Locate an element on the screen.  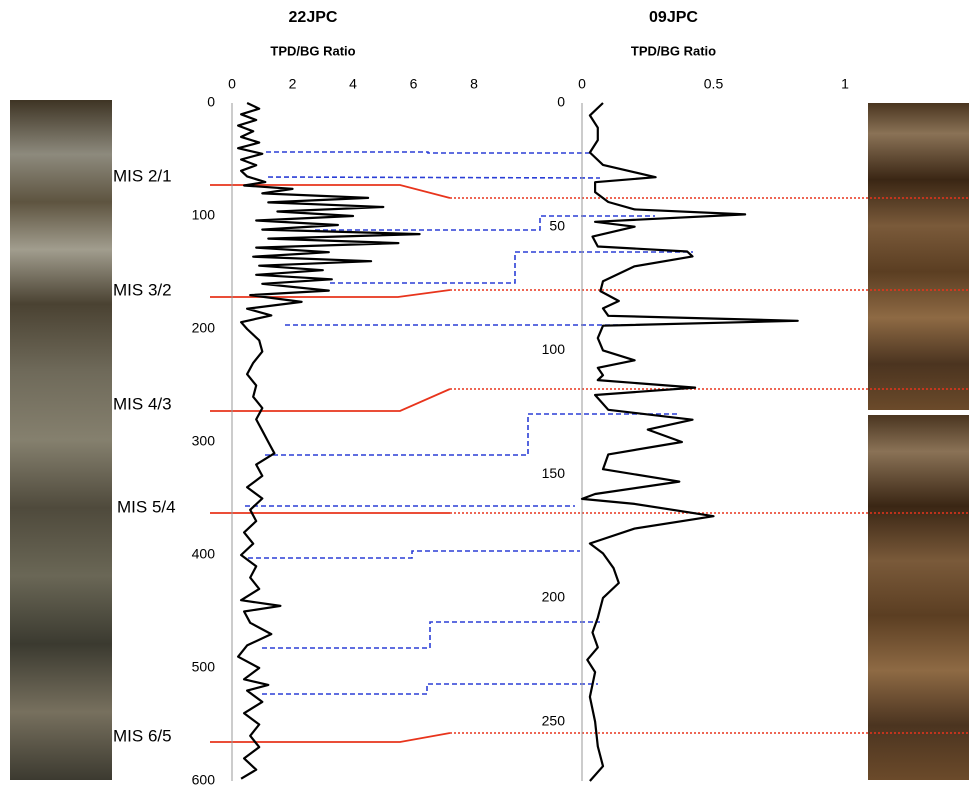
x-tick-label: 8 is located at coordinates (474, 84).